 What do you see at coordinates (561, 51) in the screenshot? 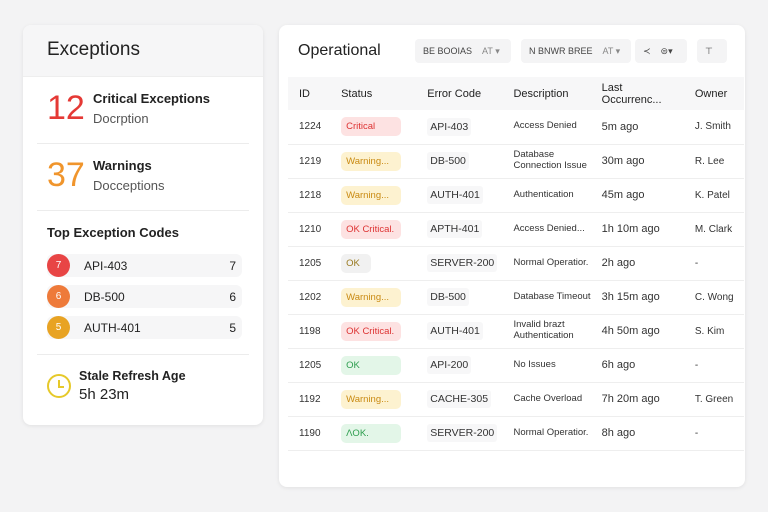
I see `filter-label: N BNWR BREE` at bounding box center [561, 51].